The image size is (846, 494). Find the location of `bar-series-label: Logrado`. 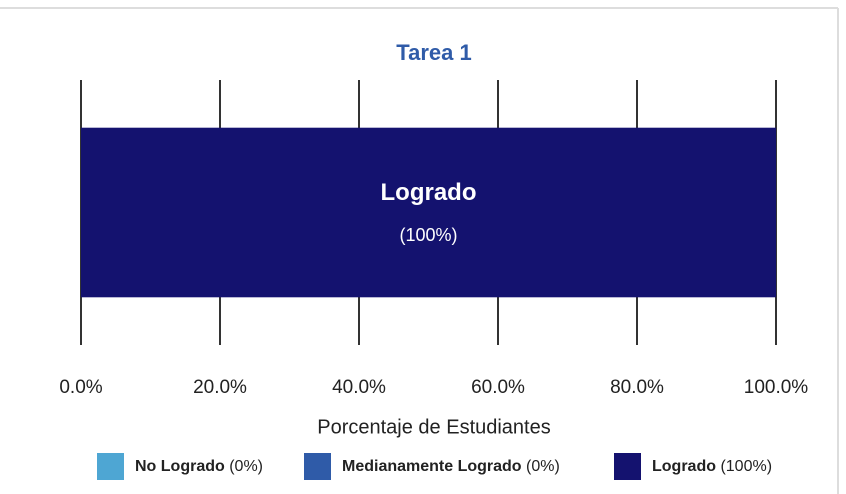

bar-series-label: Logrado is located at coordinates (429, 192).